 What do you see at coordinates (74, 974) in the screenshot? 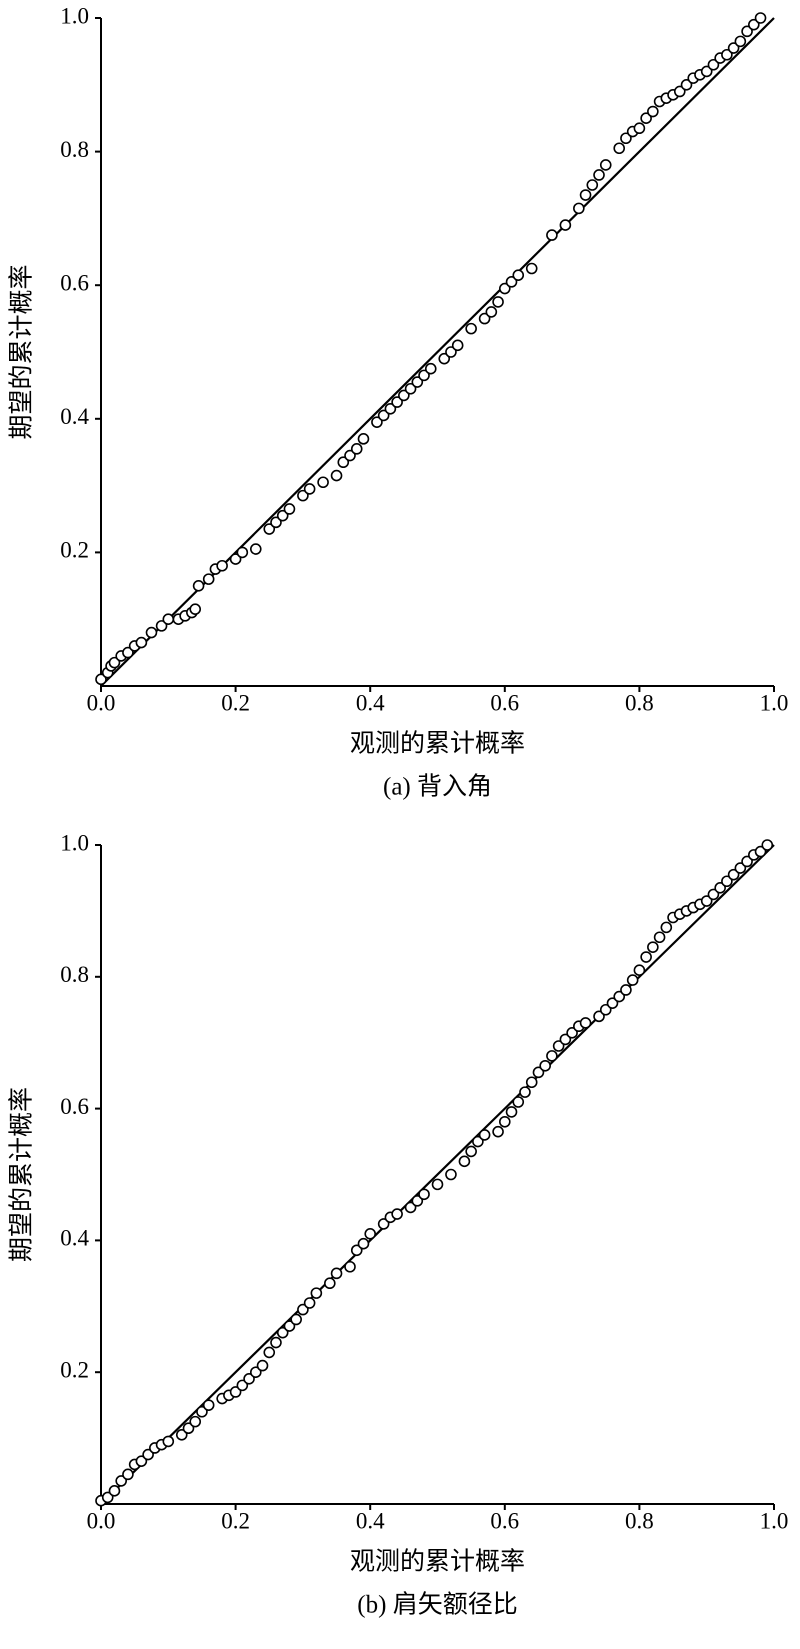
I see `y-tick-label: 0.8` at bounding box center [74, 974].